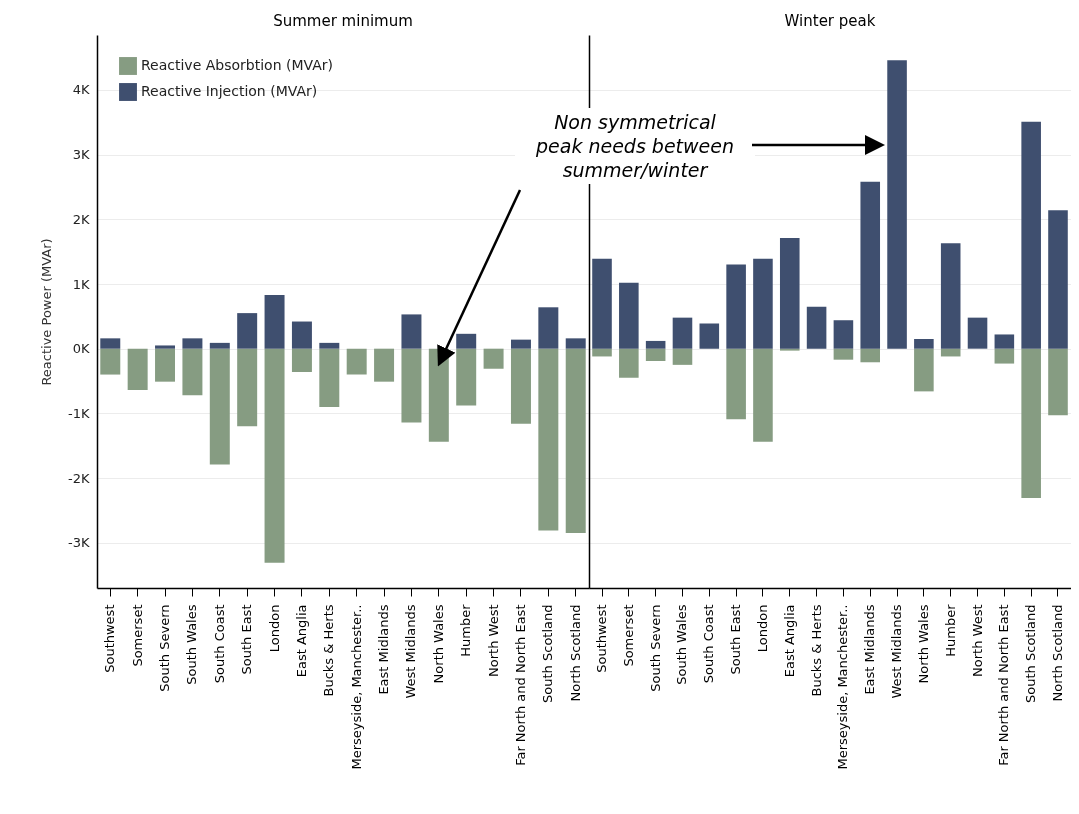  I want to click on y-tick-label: -1K, so click(79, 413).